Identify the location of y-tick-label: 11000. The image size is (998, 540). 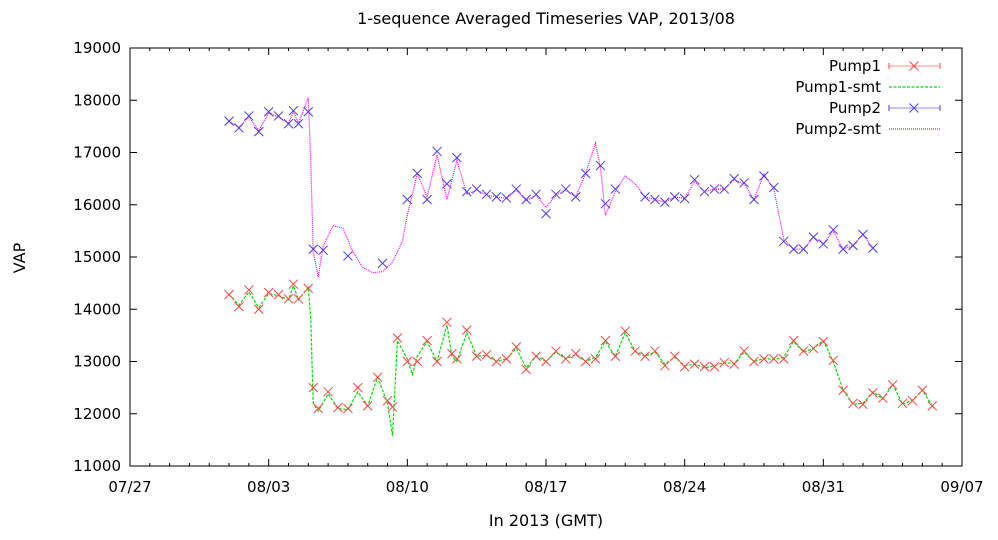
(97, 466).